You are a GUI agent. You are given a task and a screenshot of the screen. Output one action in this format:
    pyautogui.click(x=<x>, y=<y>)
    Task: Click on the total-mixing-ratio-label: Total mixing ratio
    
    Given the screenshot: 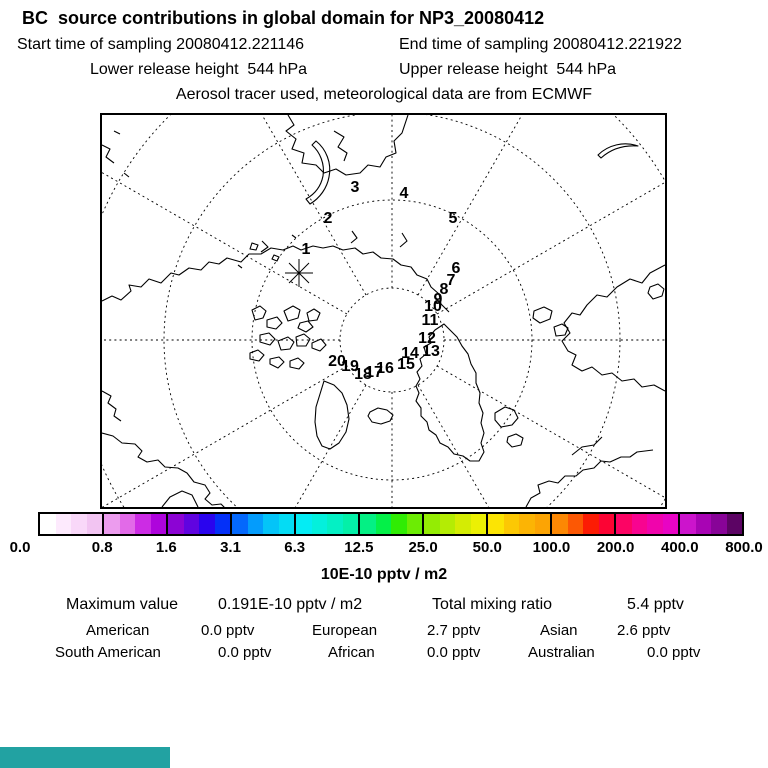 What is the action you would take?
    pyautogui.click(x=492, y=604)
    